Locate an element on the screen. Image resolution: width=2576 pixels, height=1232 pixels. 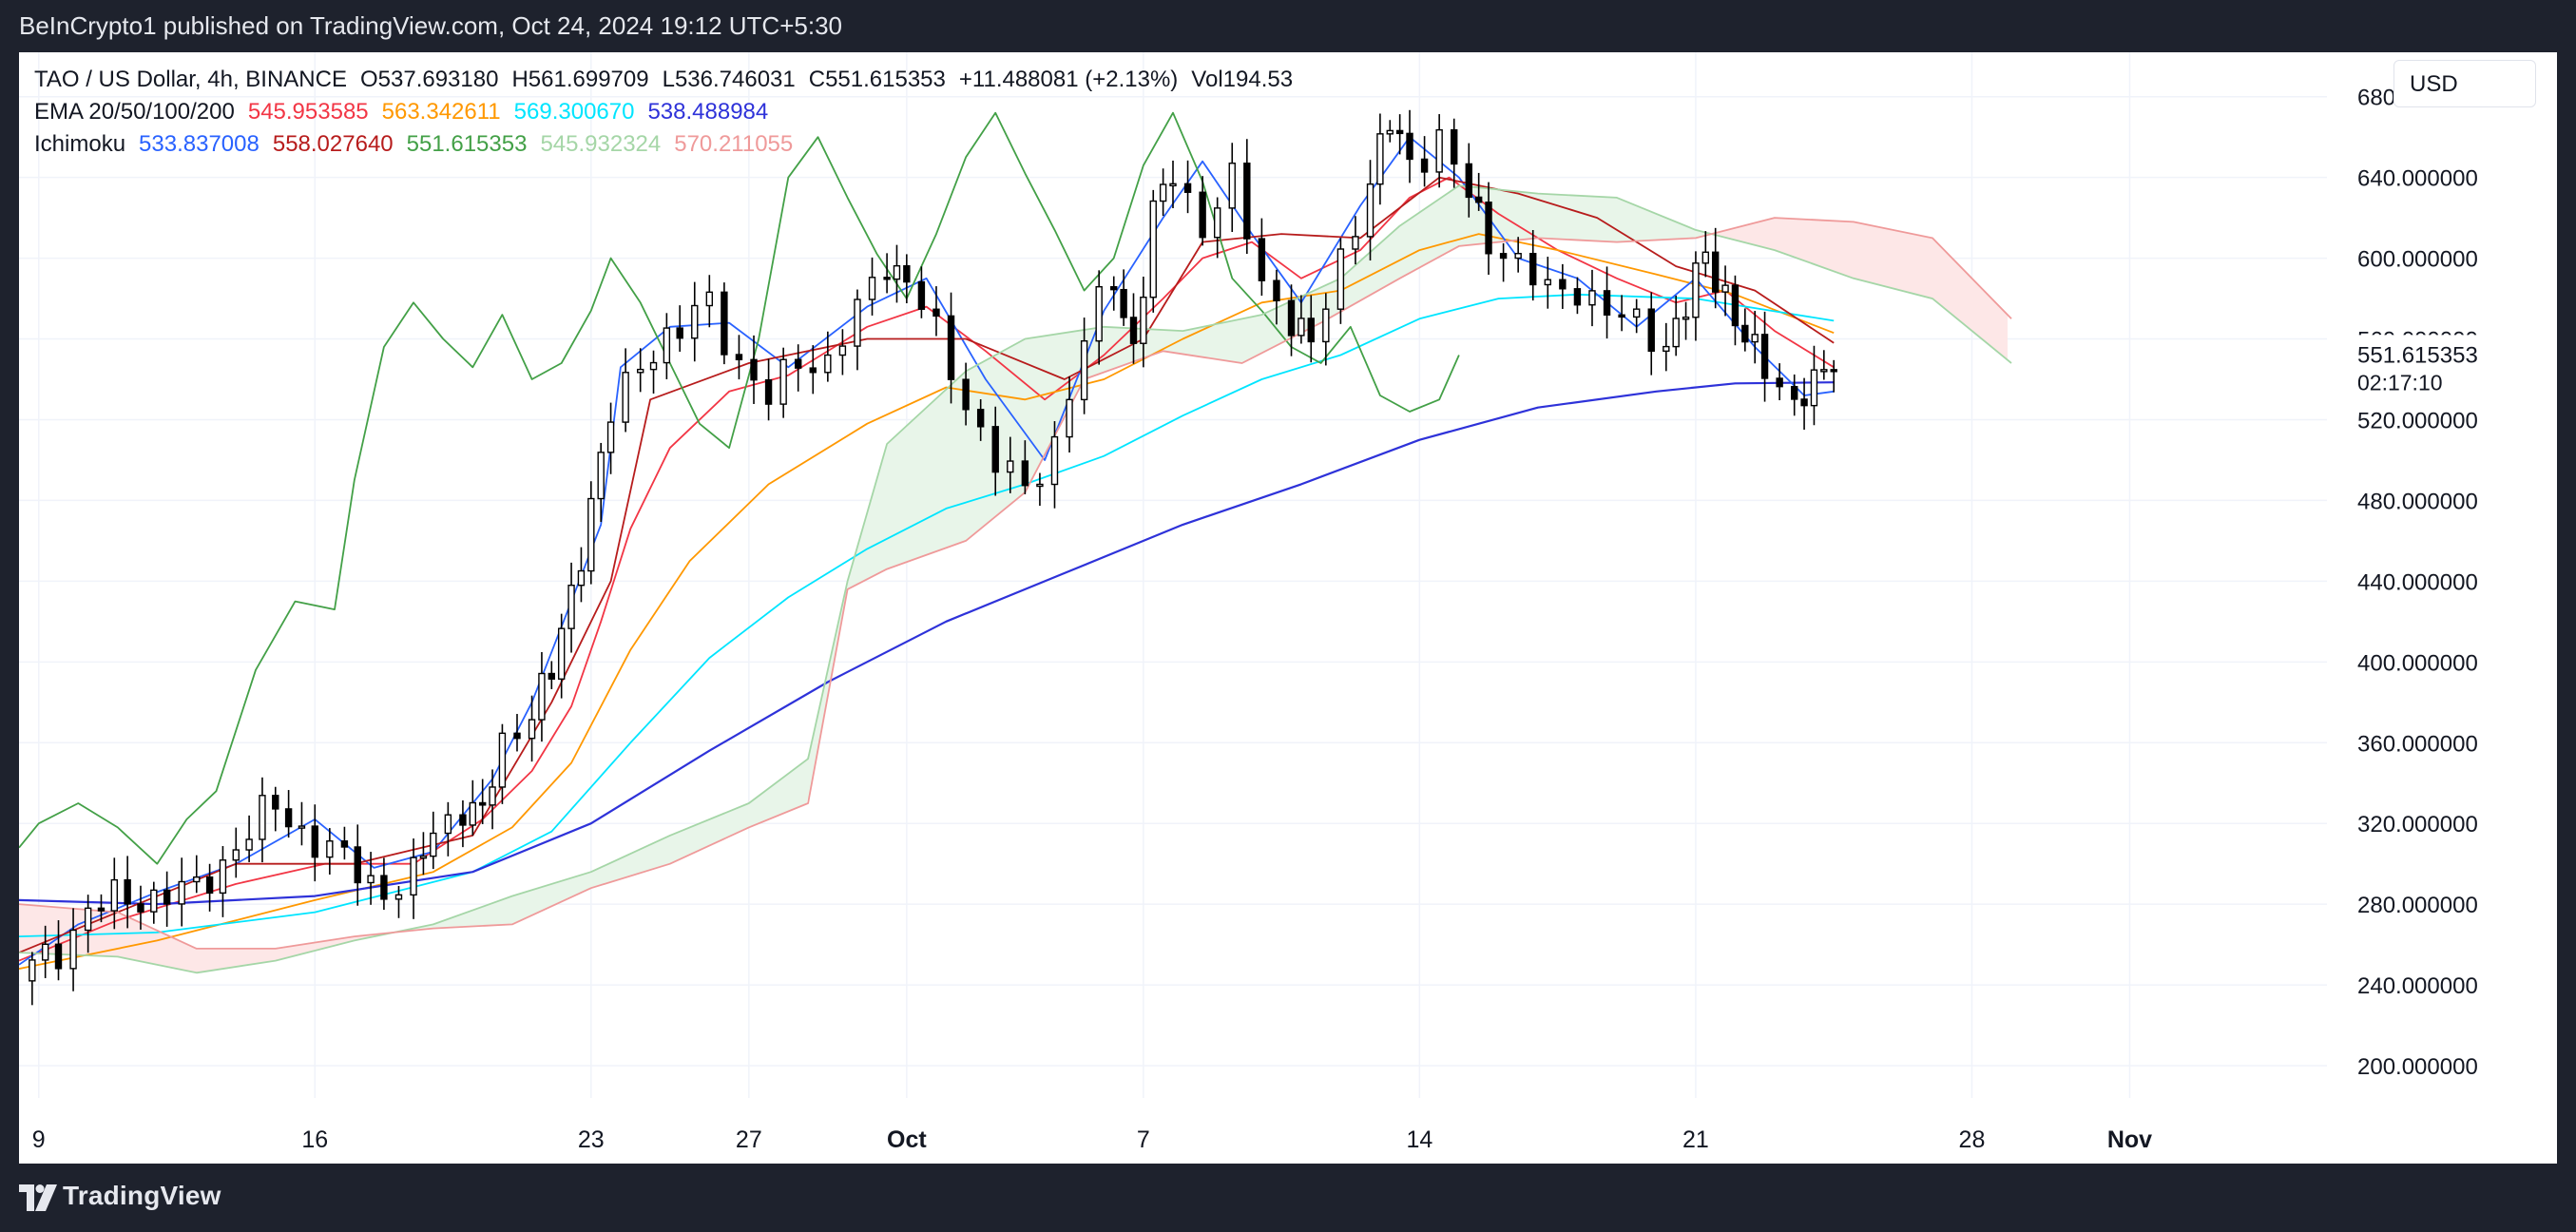
y-tick-label-3: 320.000000 is located at coordinates (2418, 824).